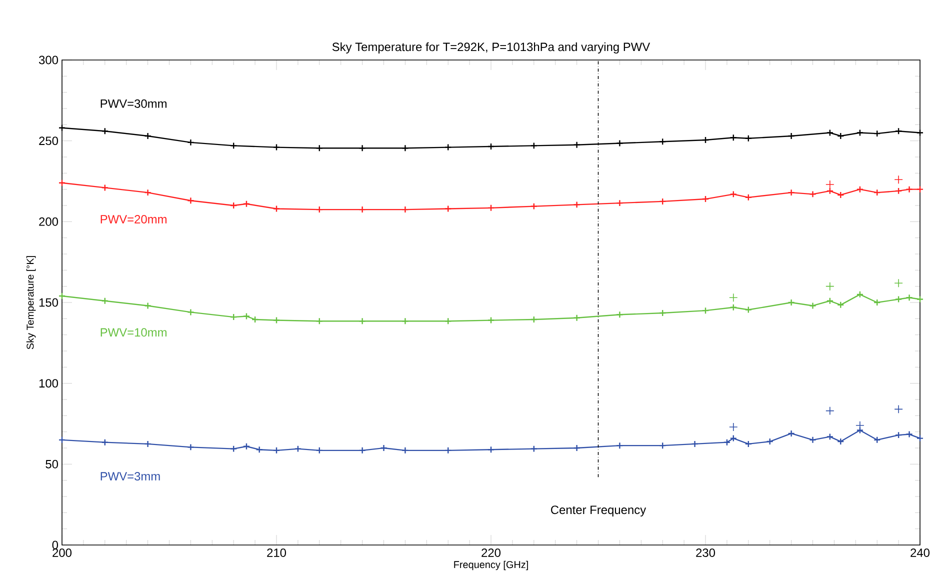  What do you see at coordinates (491, 48) in the screenshot?
I see `chart-title: Sky Temperature for T=292K, P=1013hPa and varying PWV` at bounding box center [491, 48].